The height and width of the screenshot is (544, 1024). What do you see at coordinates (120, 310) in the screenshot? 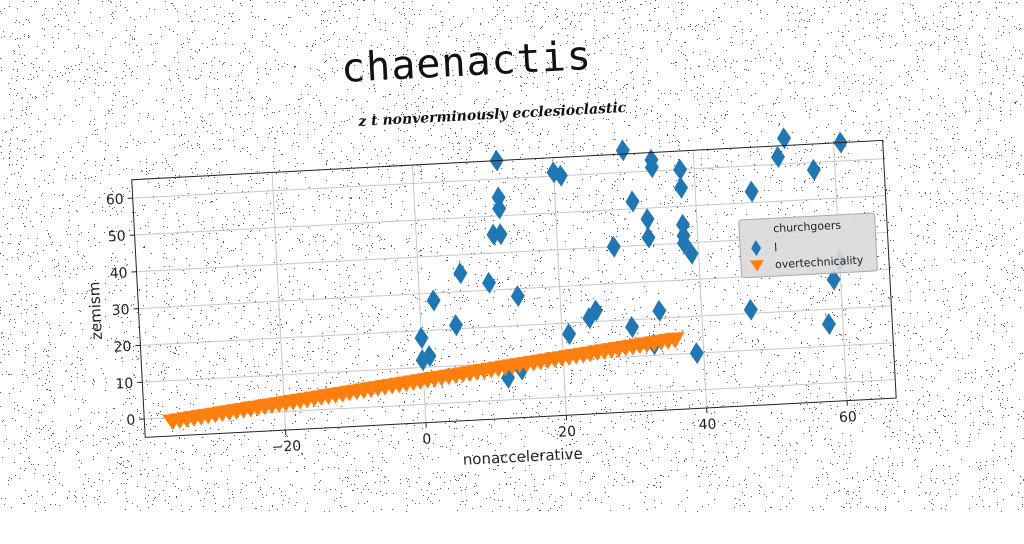
I see `y-tick-label: 30` at bounding box center [120, 310].